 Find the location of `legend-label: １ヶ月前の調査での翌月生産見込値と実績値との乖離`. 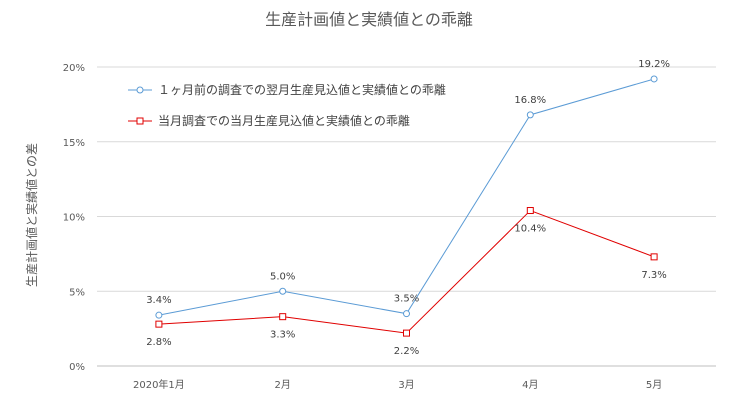

legend-label: １ヶ月前の調査での翌月生産見込値と実績値との乖離 is located at coordinates (302, 89).